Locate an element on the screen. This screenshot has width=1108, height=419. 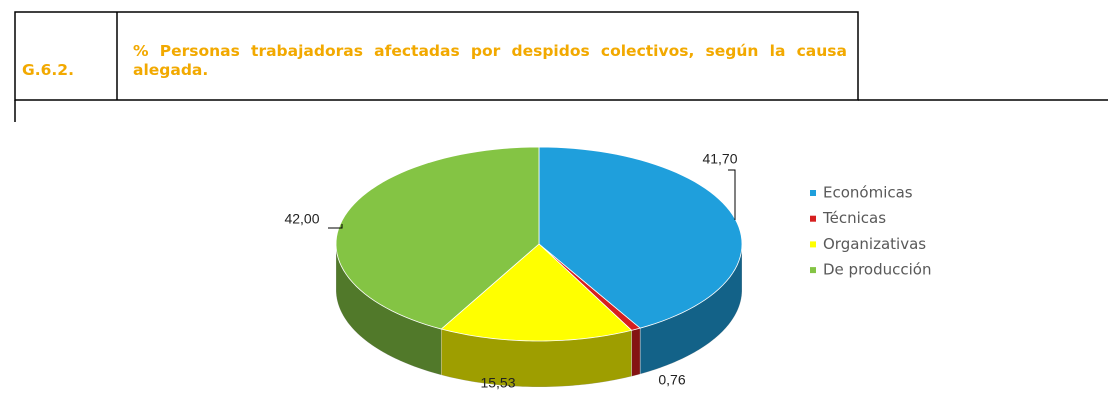
legend-label: Económicas is located at coordinates (868, 193).